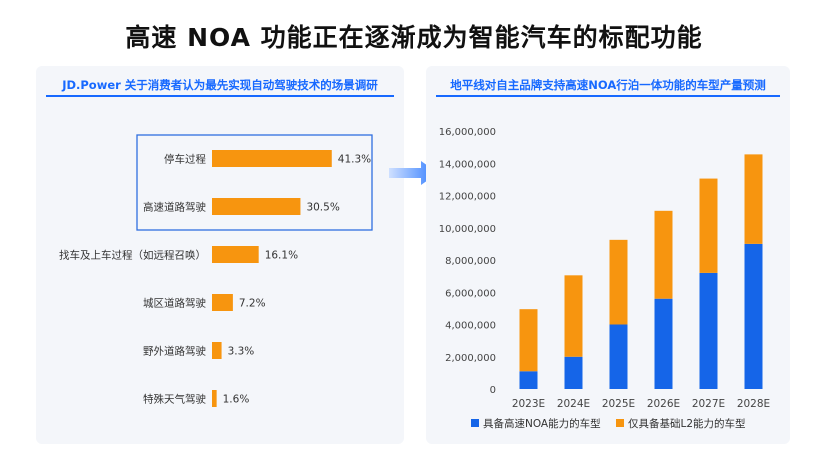 The height and width of the screenshot is (464, 828). I want to click on x-tick-label: 2028E, so click(753, 404).